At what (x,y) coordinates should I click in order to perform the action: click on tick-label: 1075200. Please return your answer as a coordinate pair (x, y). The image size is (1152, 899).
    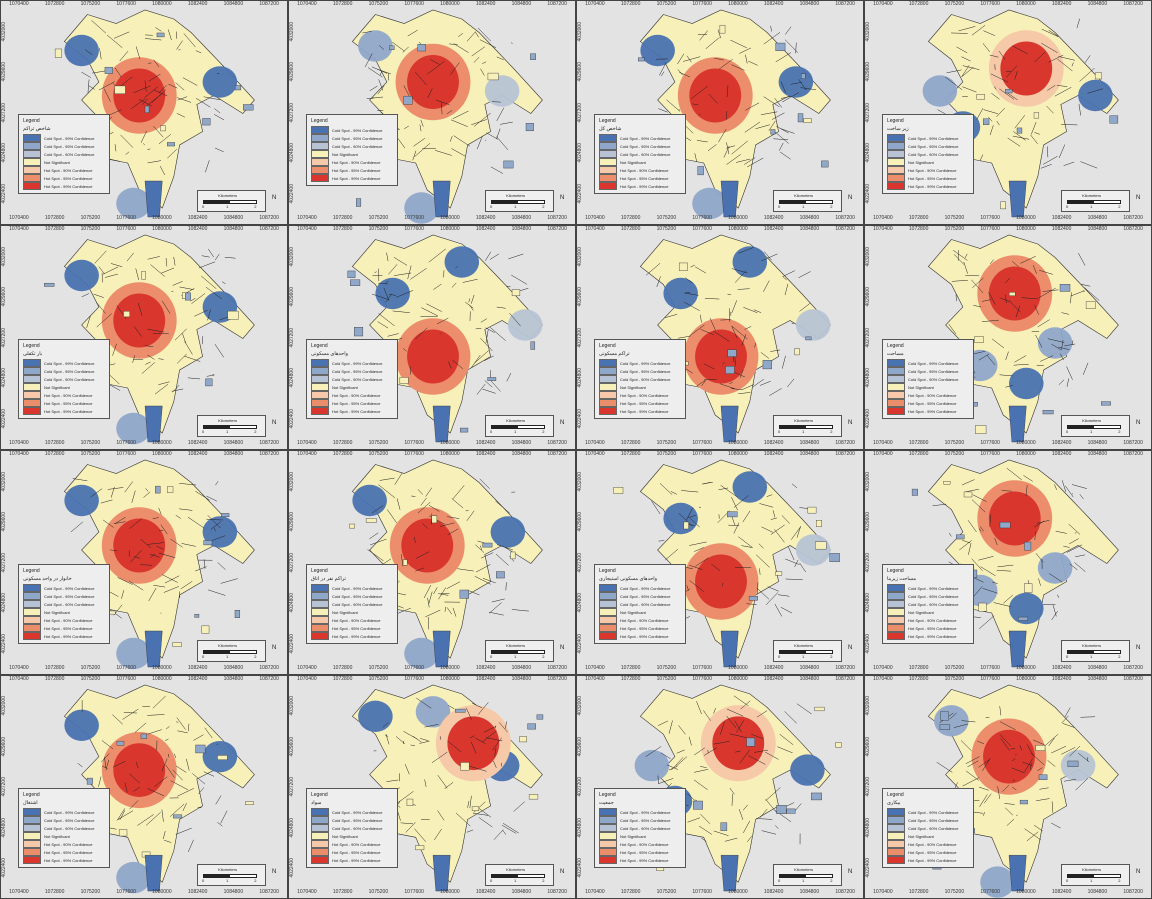
    Looking at the image, I should click on (954, 4).